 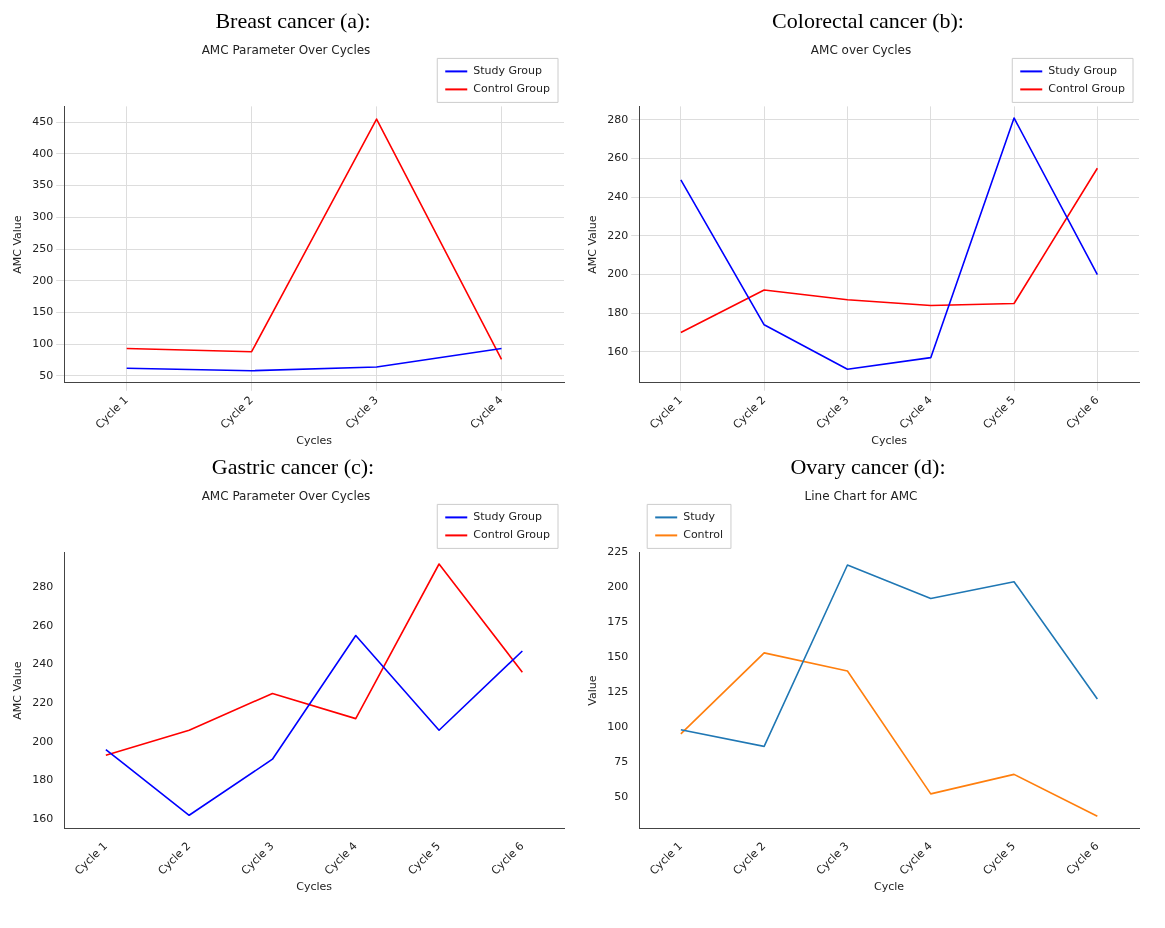 What do you see at coordinates (621, 761) in the screenshot?
I see `y-tick-label: 75` at bounding box center [621, 761].